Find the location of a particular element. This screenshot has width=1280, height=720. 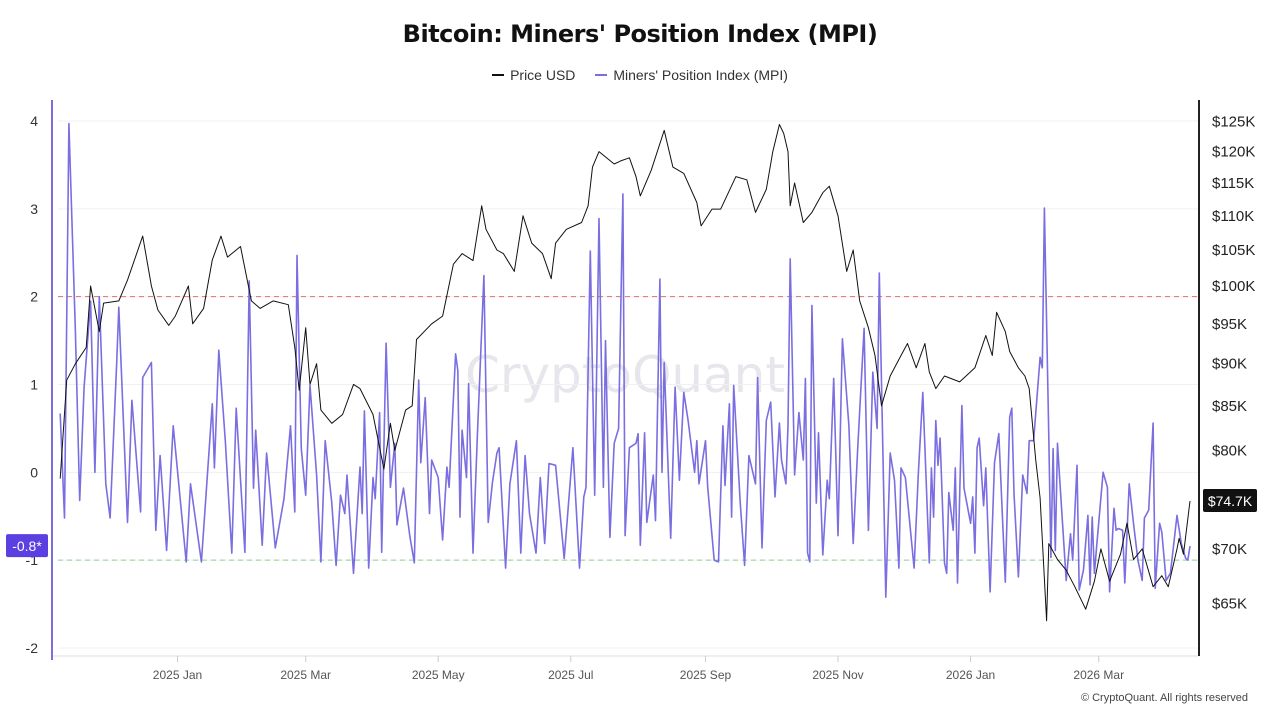

left-tick-label: 3 is located at coordinates (34, 209).